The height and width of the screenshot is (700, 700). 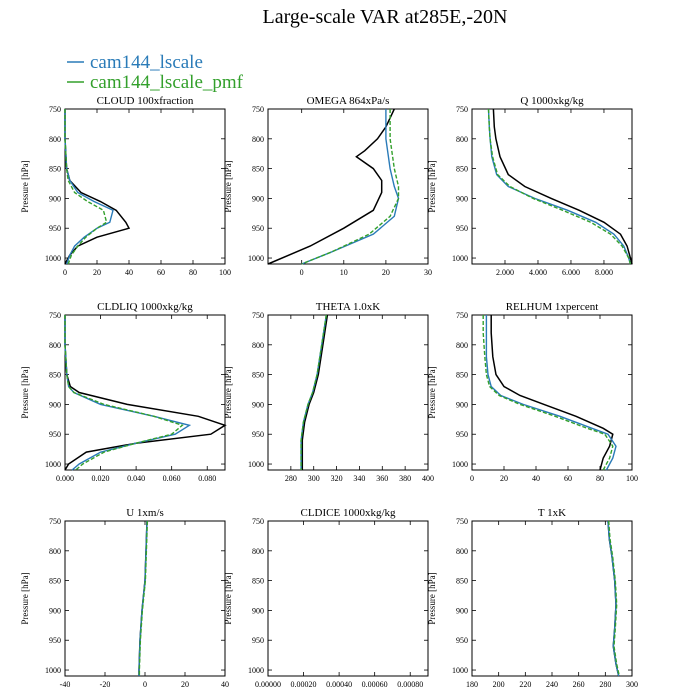 What do you see at coordinates (375, 684) in the screenshot?
I see `x-tick-label: 0.00060` at bounding box center [375, 684].